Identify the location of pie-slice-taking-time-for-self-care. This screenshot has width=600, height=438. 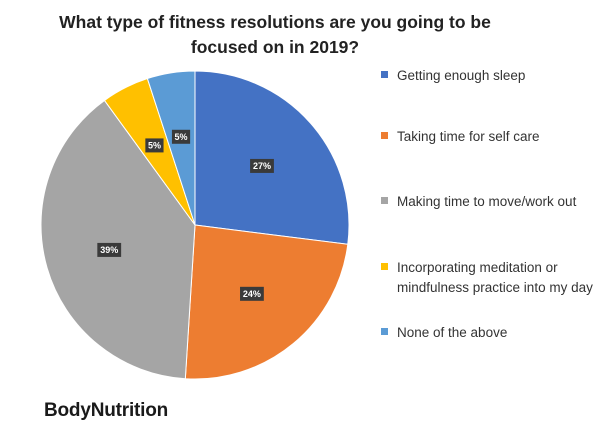
(266, 302).